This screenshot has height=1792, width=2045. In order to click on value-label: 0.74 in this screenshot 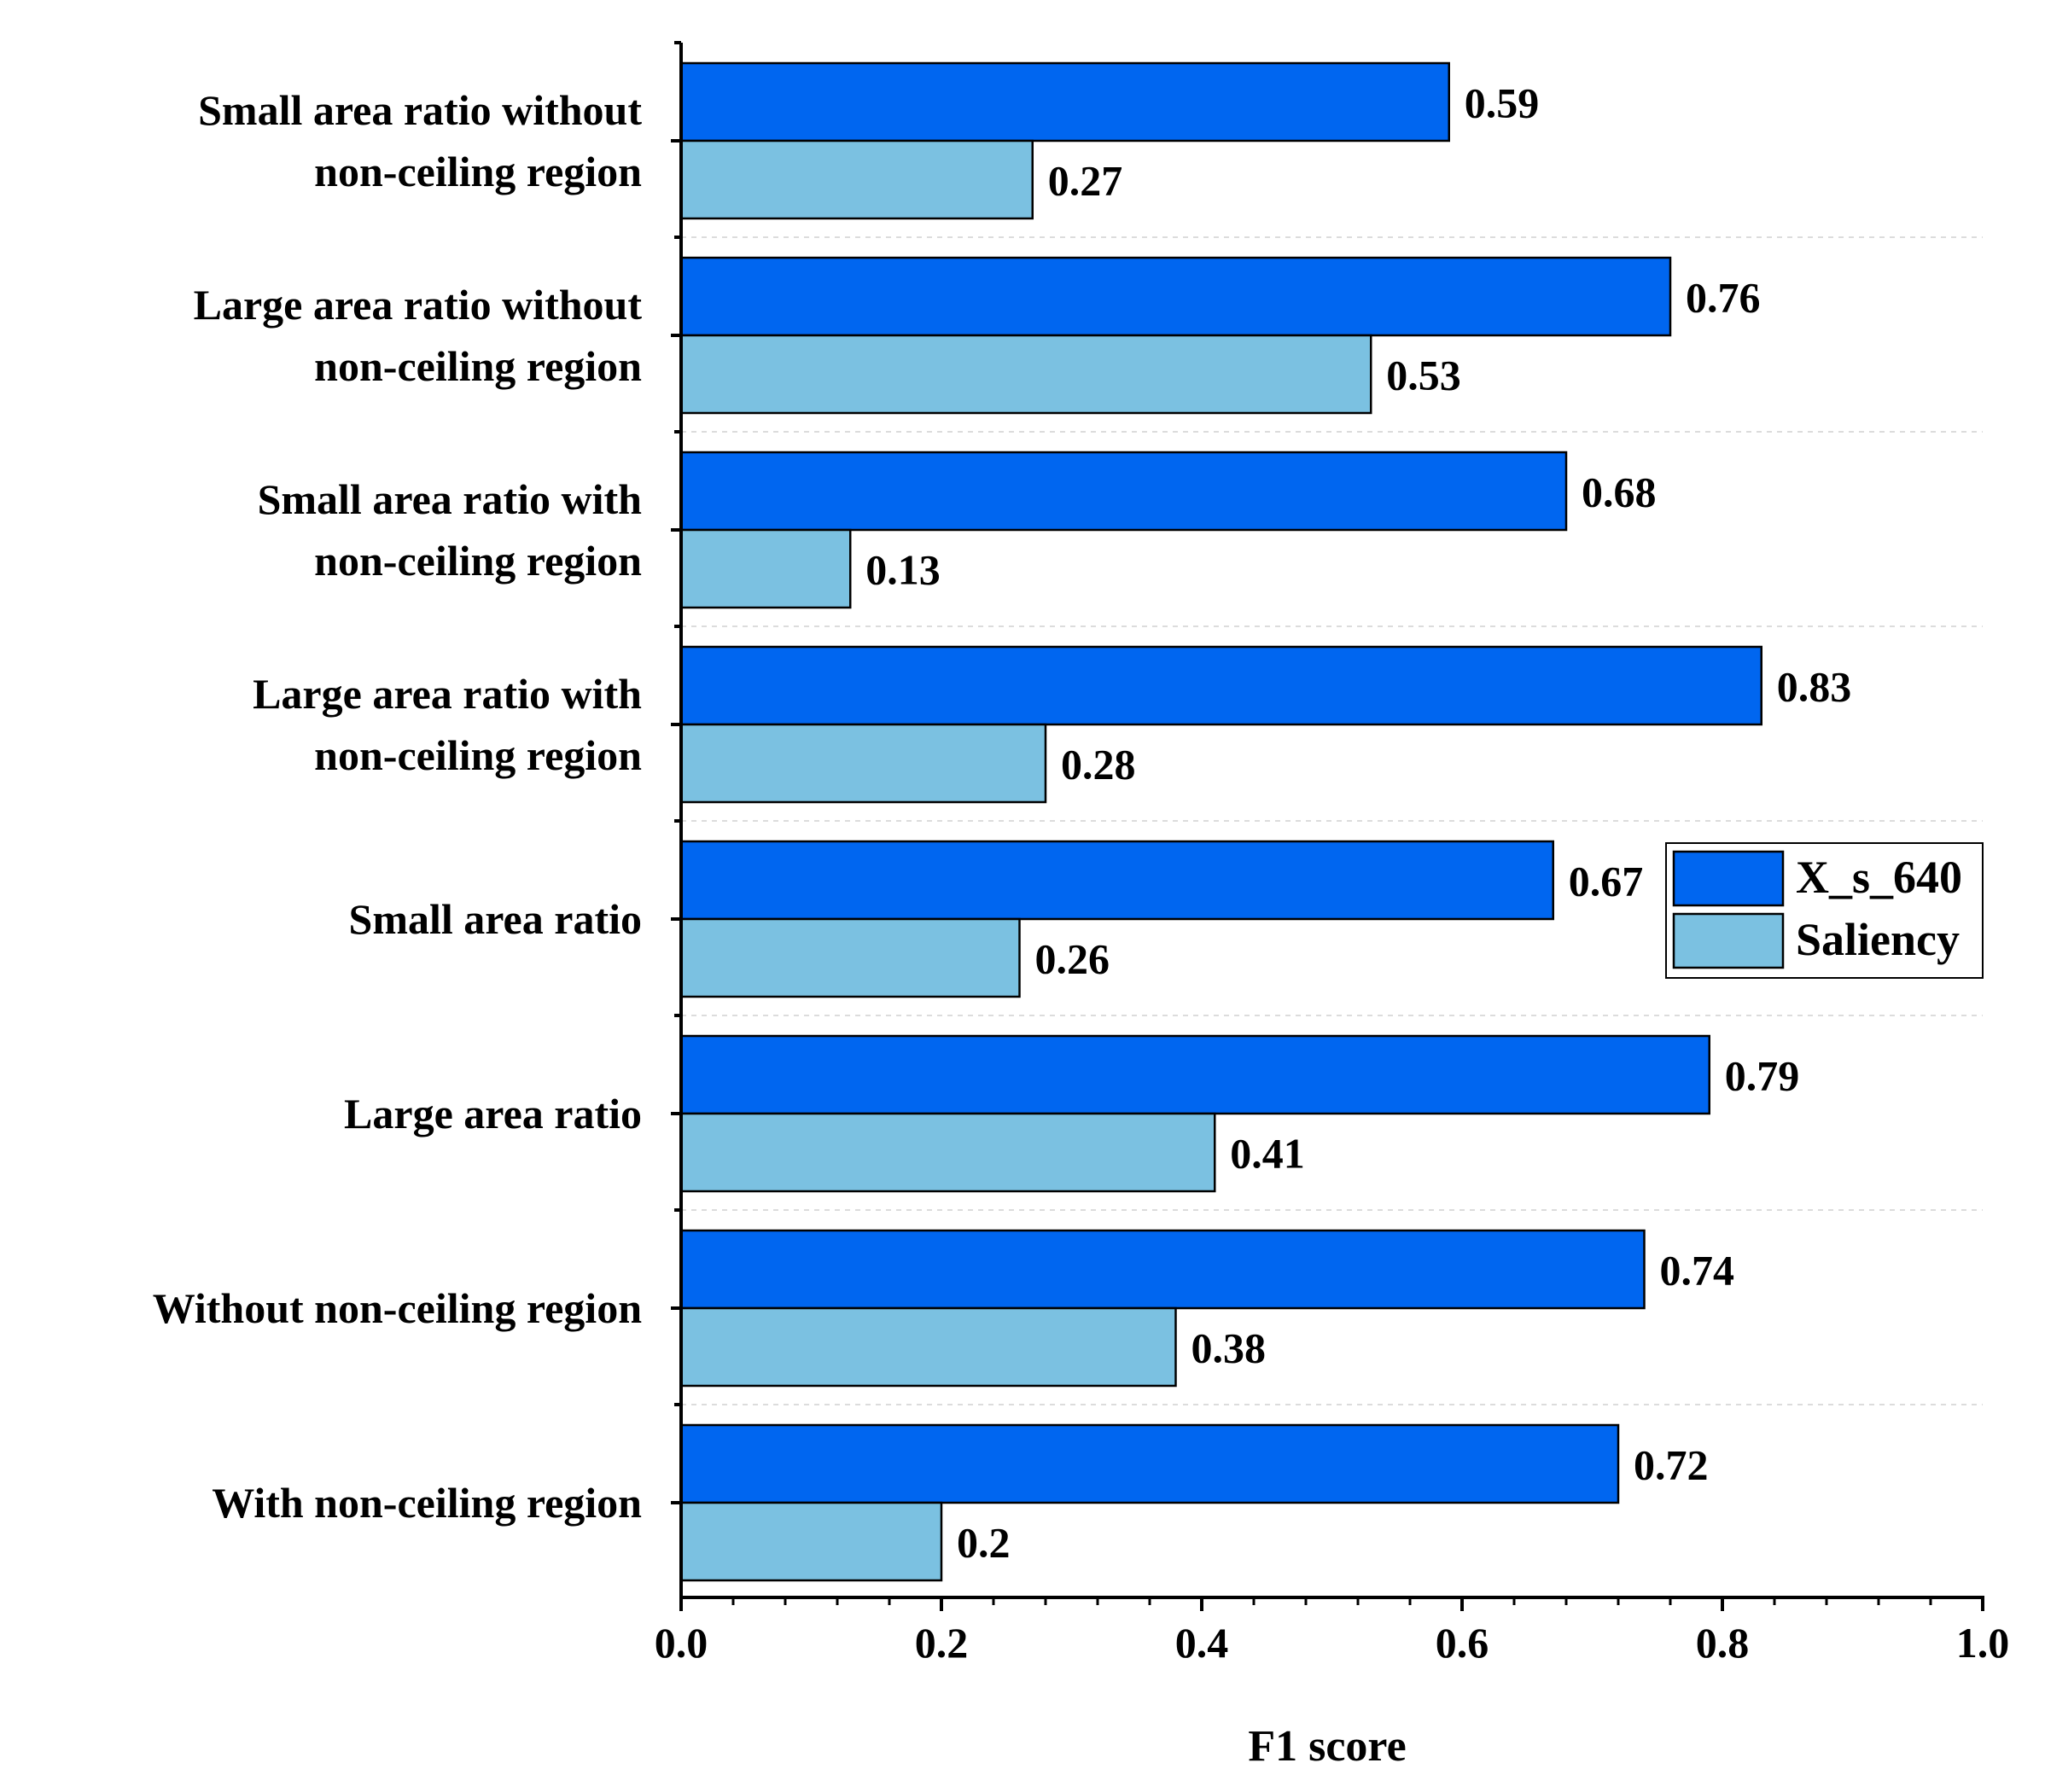, I will do `click(1697, 1271)`.